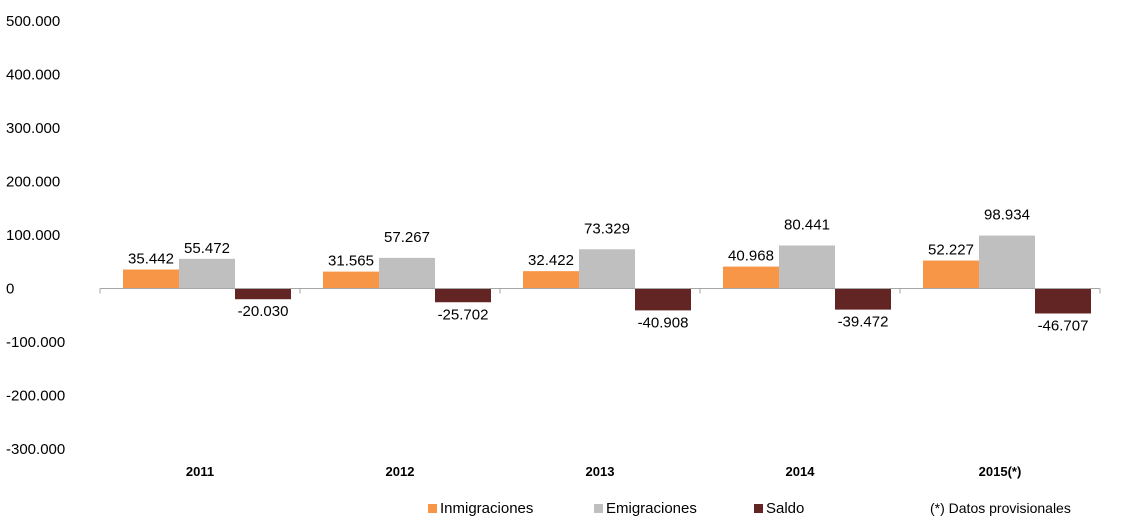  What do you see at coordinates (1007, 262) in the screenshot?
I see `bar-emigraciones-2015` at bounding box center [1007, 262].